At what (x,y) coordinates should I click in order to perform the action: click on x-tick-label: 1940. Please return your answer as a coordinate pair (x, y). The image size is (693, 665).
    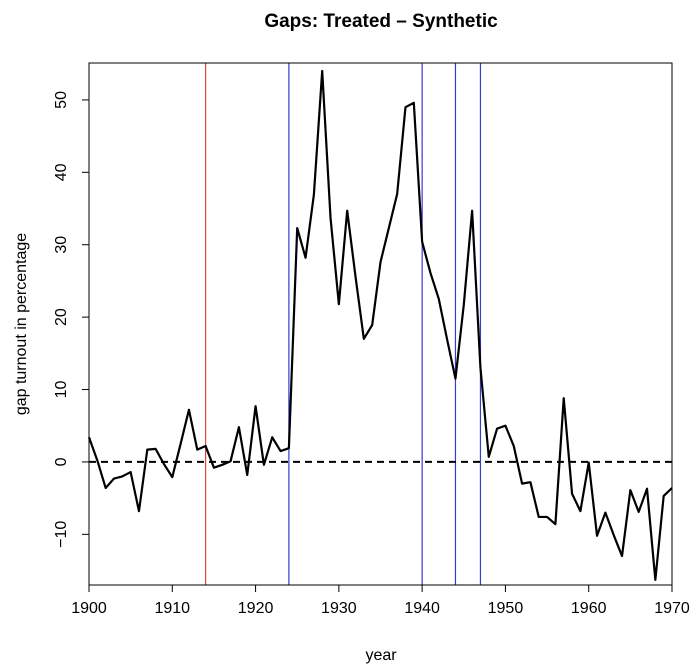
    Looking at the image, I should click on (422, 608).